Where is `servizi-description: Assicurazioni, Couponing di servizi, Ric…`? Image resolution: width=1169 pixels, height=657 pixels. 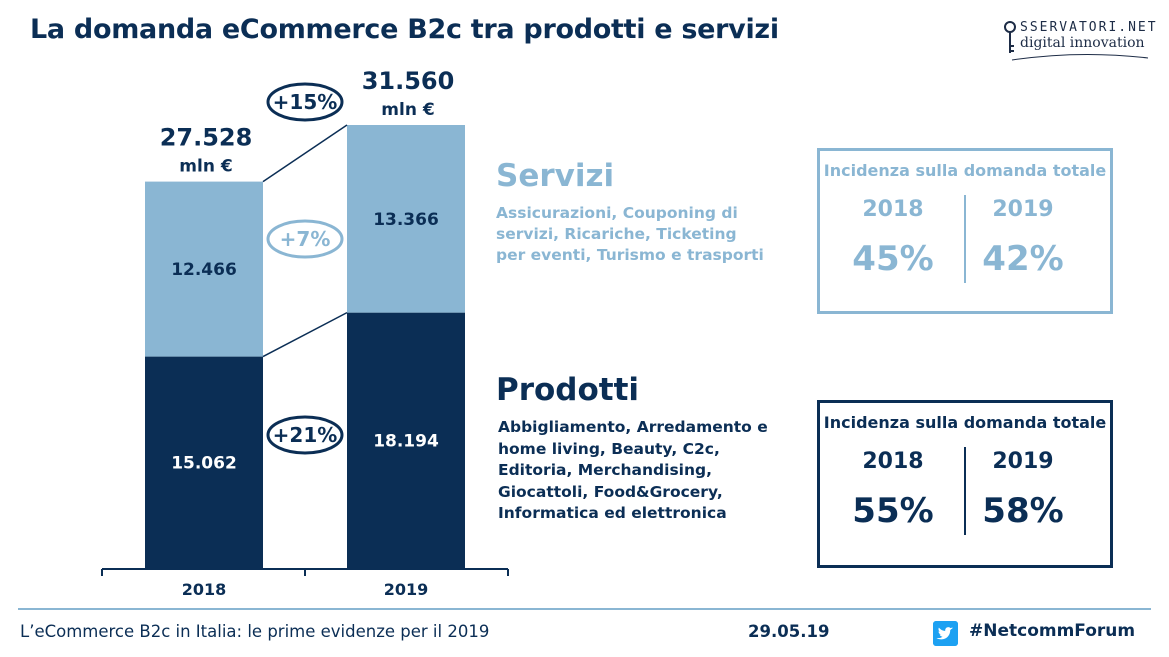
servizi-description: Assicurazioni, Couponing di servizi, Ric… is located at coordinates (630, 234).